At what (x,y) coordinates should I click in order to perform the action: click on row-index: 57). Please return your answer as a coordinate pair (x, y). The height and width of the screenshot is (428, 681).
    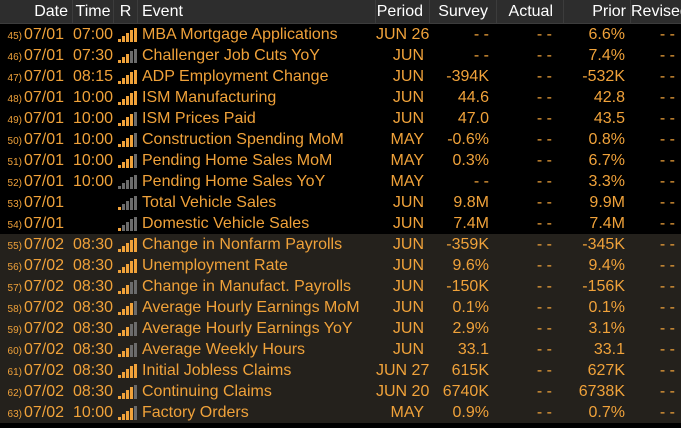
    Looking at the image, I should click on (14, 288).